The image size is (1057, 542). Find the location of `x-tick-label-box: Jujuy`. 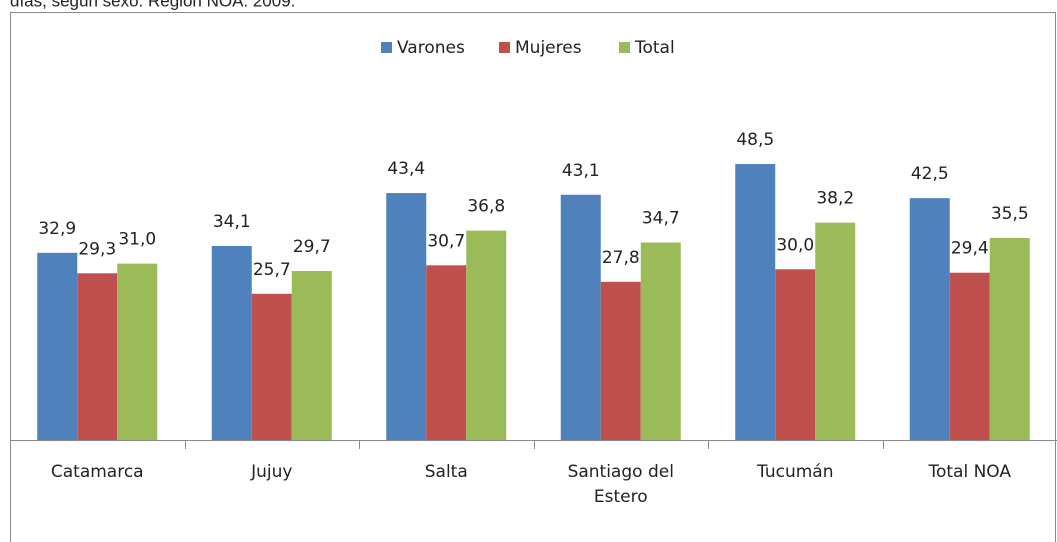

x-tick-label-box: Jujuy is located at coordinates (272, 472).